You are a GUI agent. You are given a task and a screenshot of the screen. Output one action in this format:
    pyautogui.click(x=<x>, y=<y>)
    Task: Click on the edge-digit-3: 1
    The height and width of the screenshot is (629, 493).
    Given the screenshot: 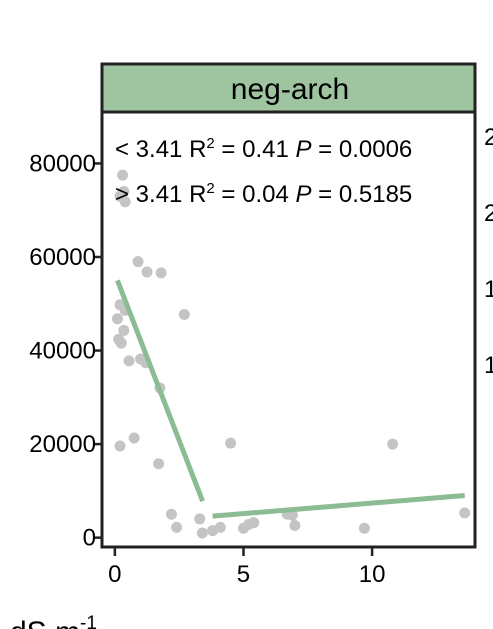 What is the action you would take?
    pyautogui.click(x=488, y=289)
    